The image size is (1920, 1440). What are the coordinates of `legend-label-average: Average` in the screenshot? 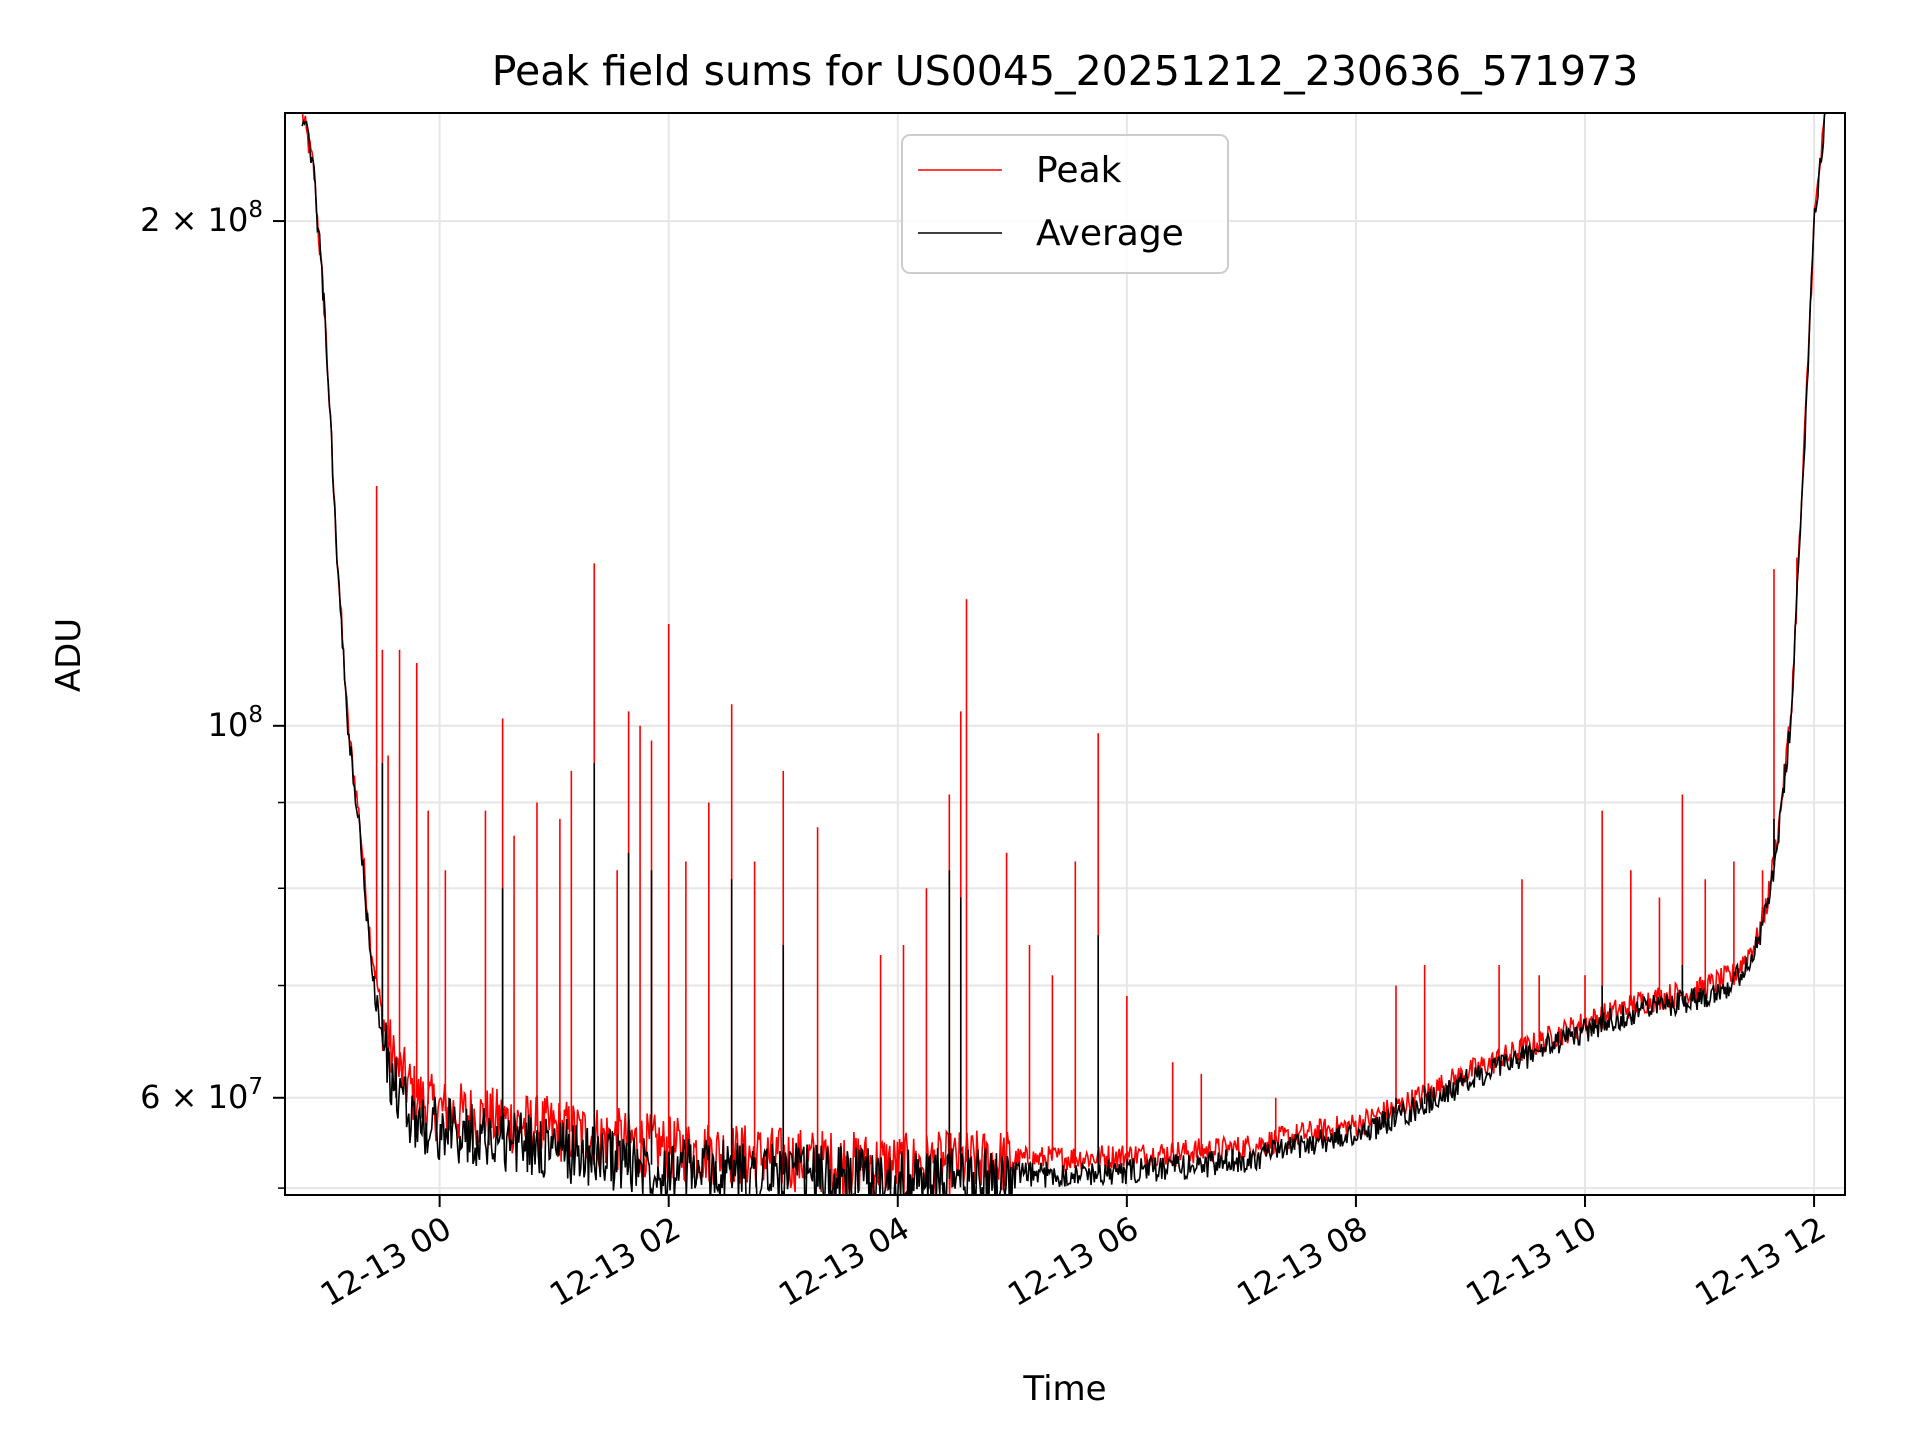 It's located at (1110, 233).